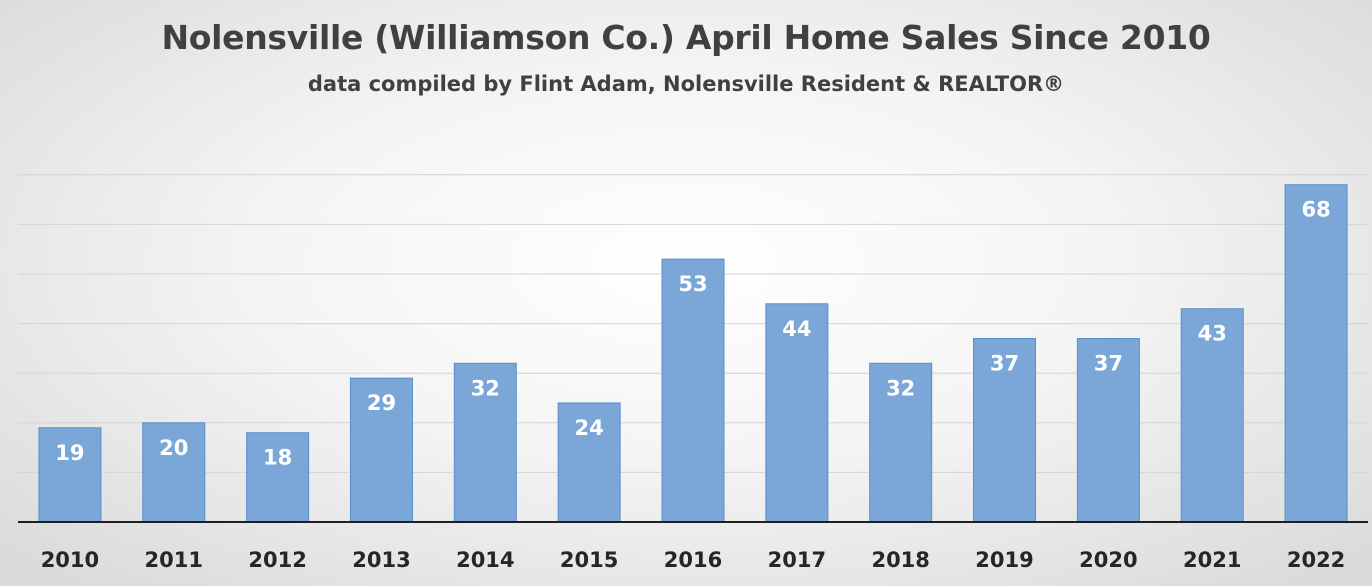  What do you see at coordinates (173, 448) in the screenshot?
I see `data-label-2011: 20` at bounding box center [173, 448].